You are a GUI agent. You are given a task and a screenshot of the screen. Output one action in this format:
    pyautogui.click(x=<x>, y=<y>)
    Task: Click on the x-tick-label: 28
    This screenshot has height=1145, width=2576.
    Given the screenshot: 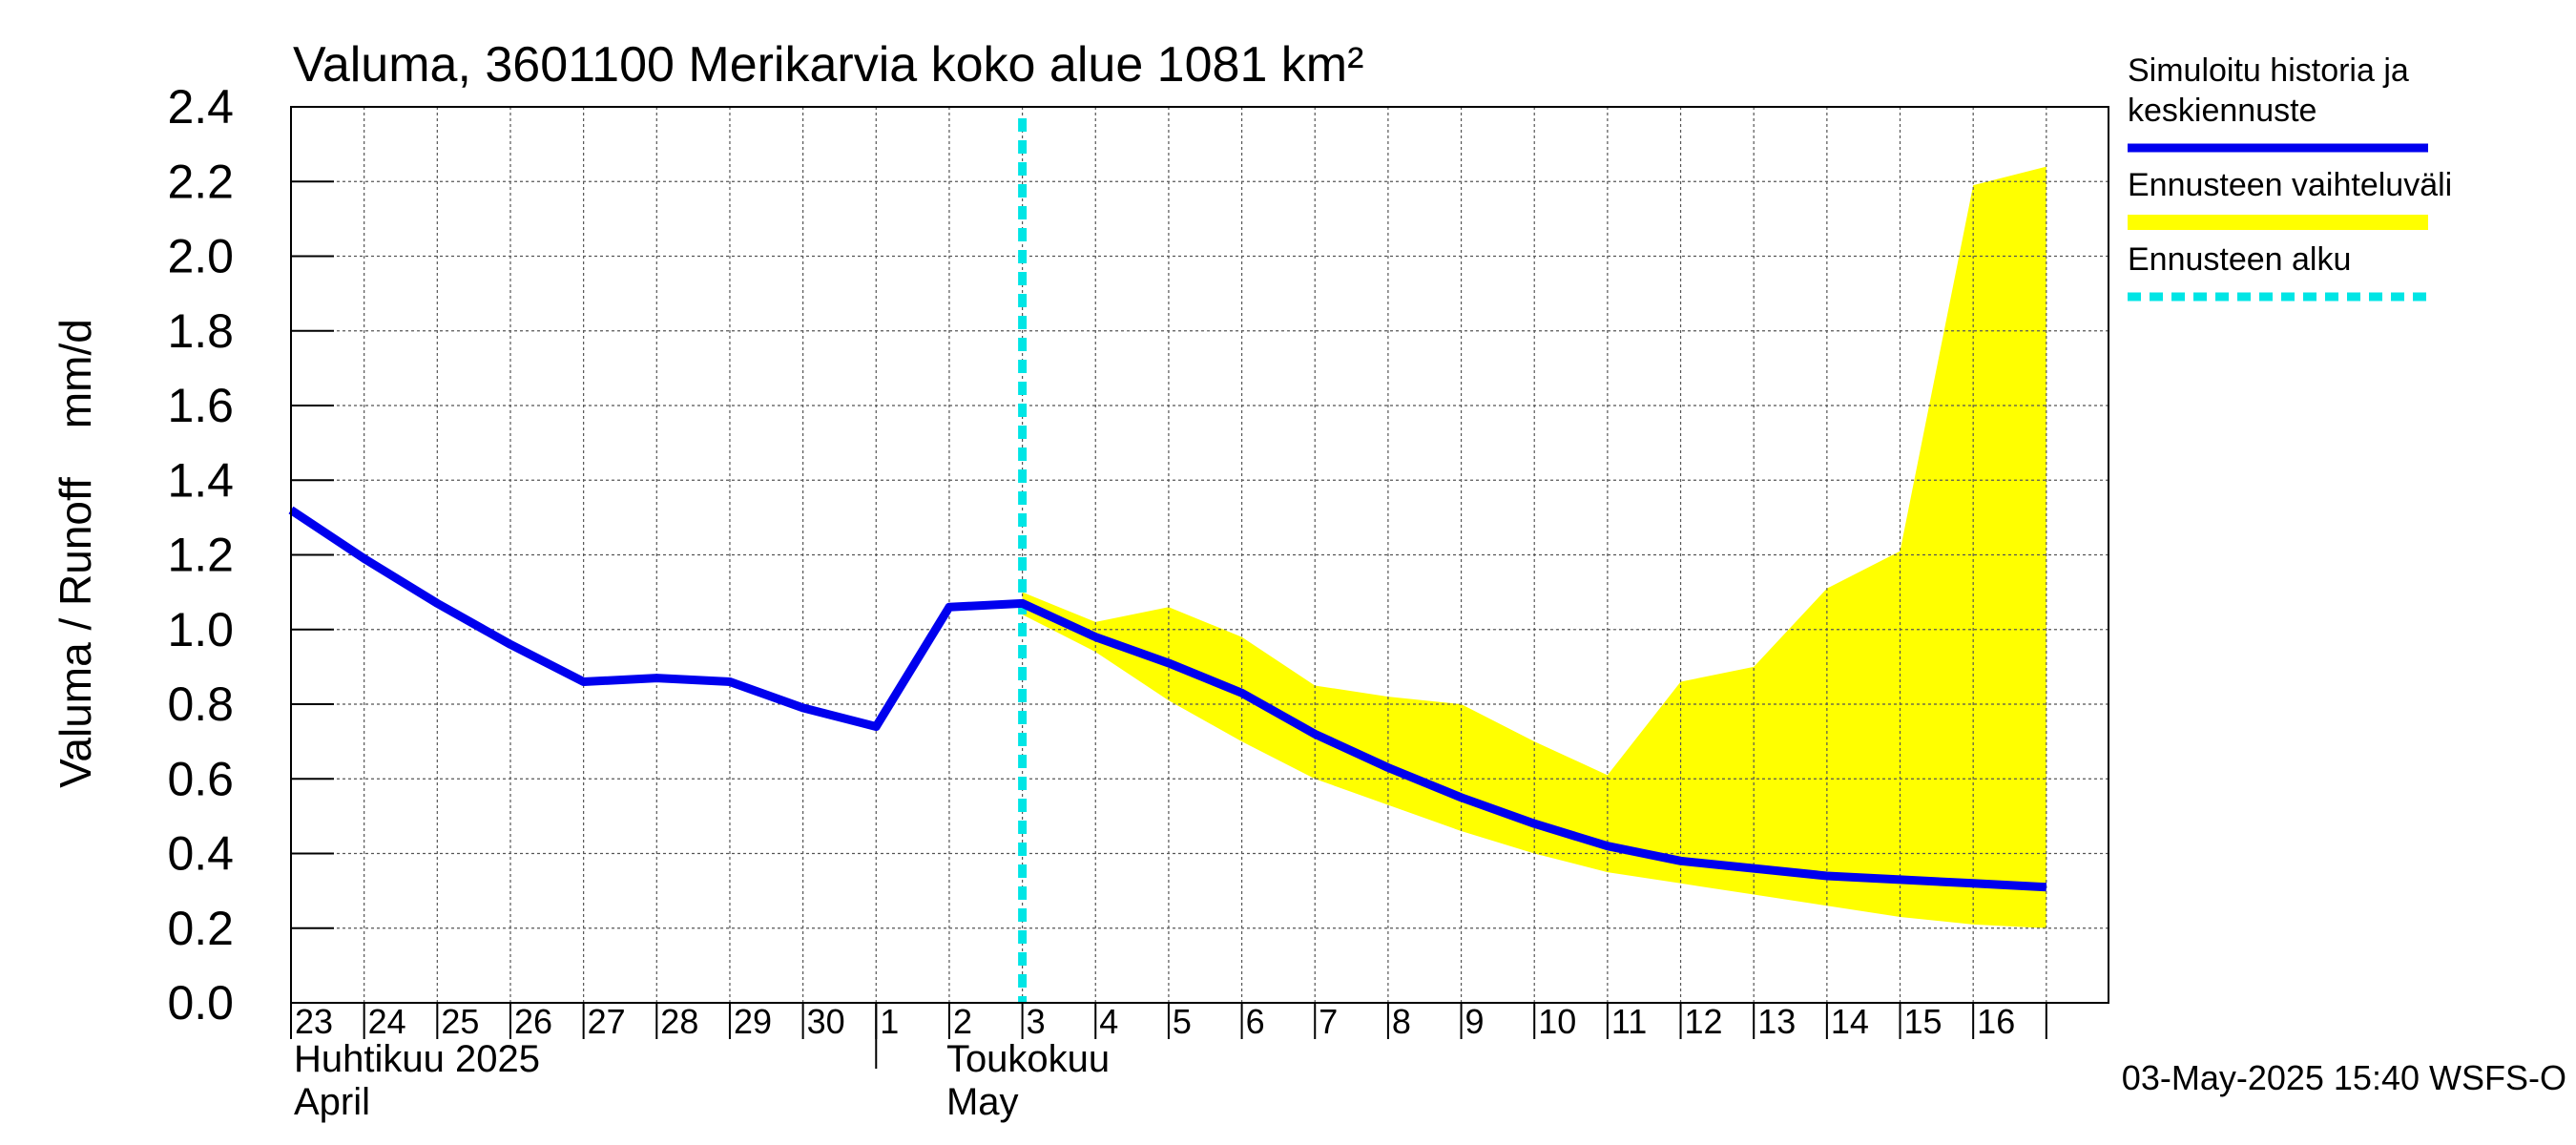 What is the action you would take?
    pyautogui.click(x=679, y=1022)
    